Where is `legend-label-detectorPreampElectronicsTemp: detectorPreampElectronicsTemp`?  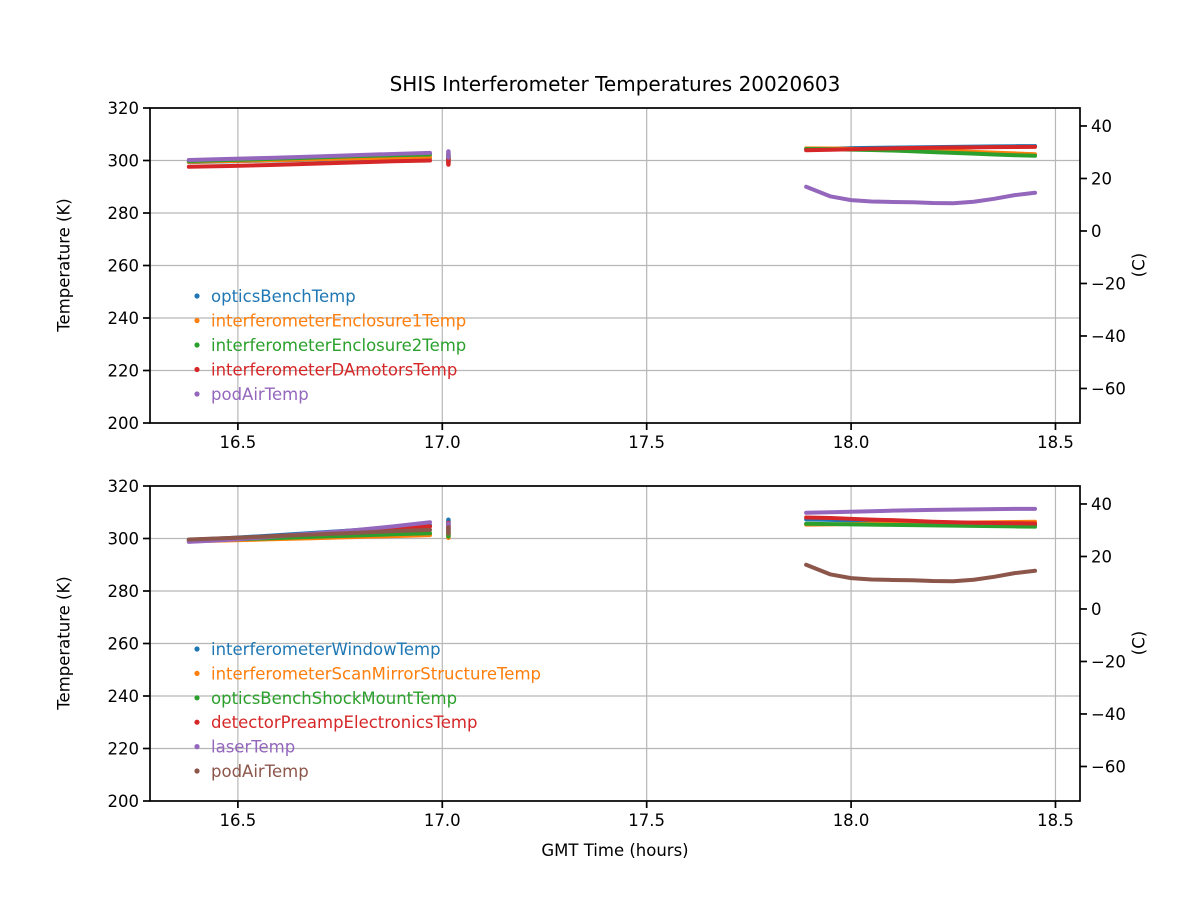 legend-label-detectorPreampElectronicsTemp: detectorPreampElectronicsTemp is located at coordinates (344, 722).